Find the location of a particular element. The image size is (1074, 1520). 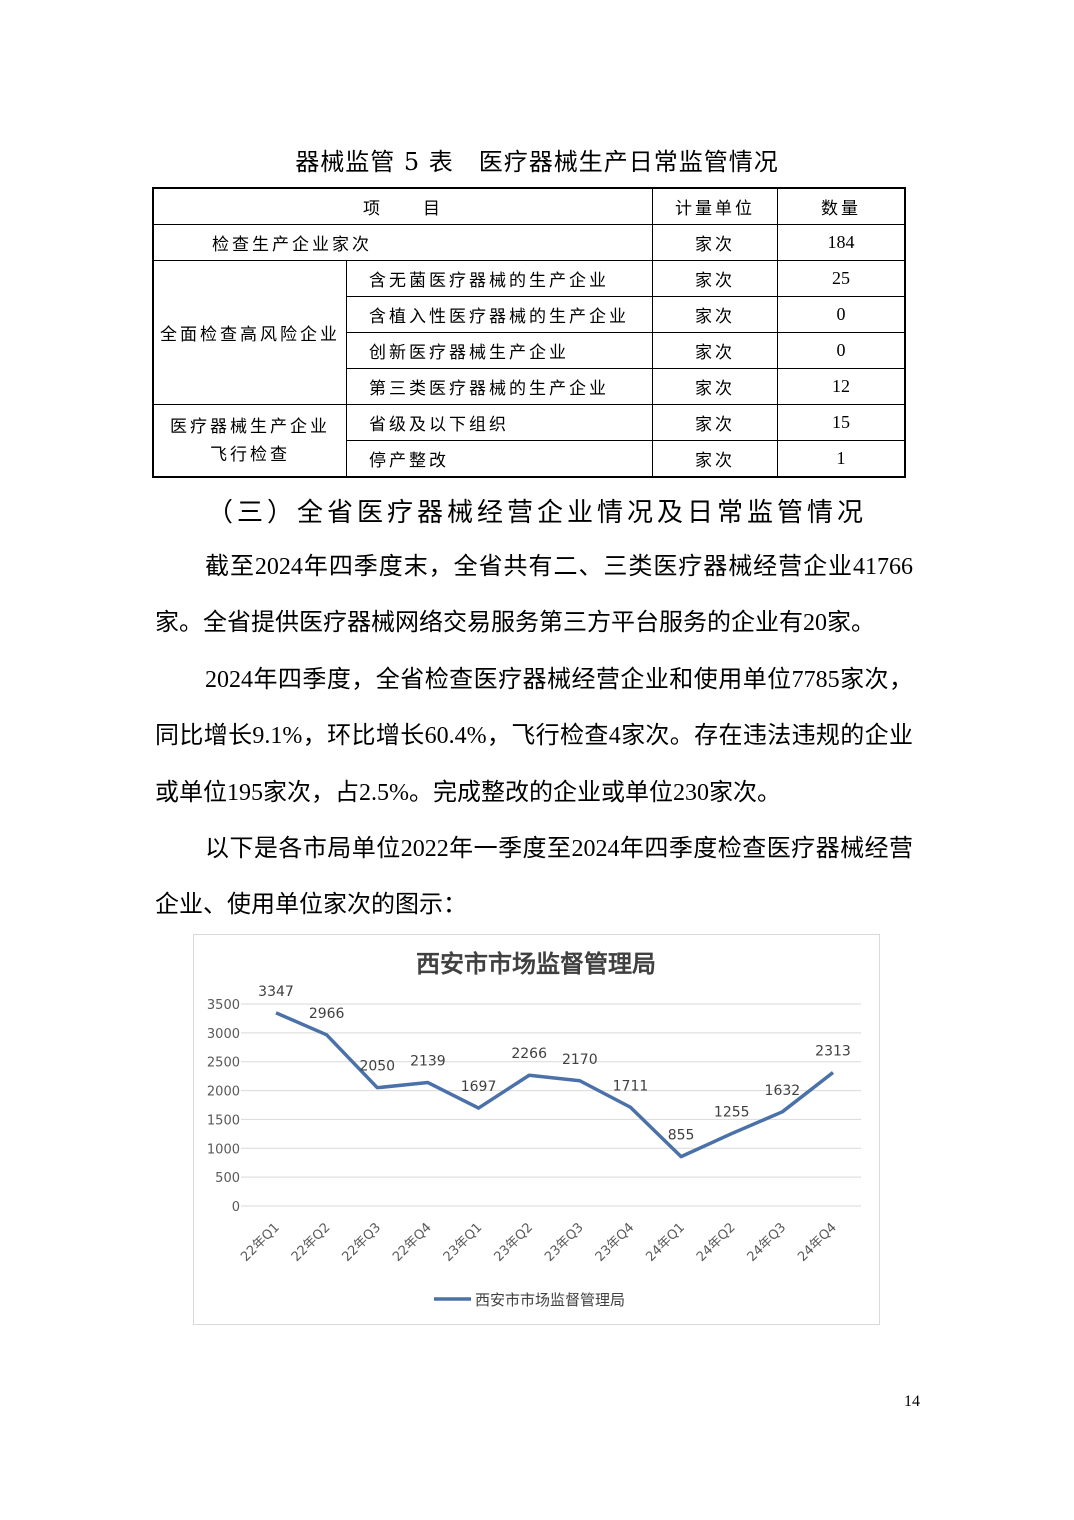

page-number: 14 is located at coordinates (912, 1401).